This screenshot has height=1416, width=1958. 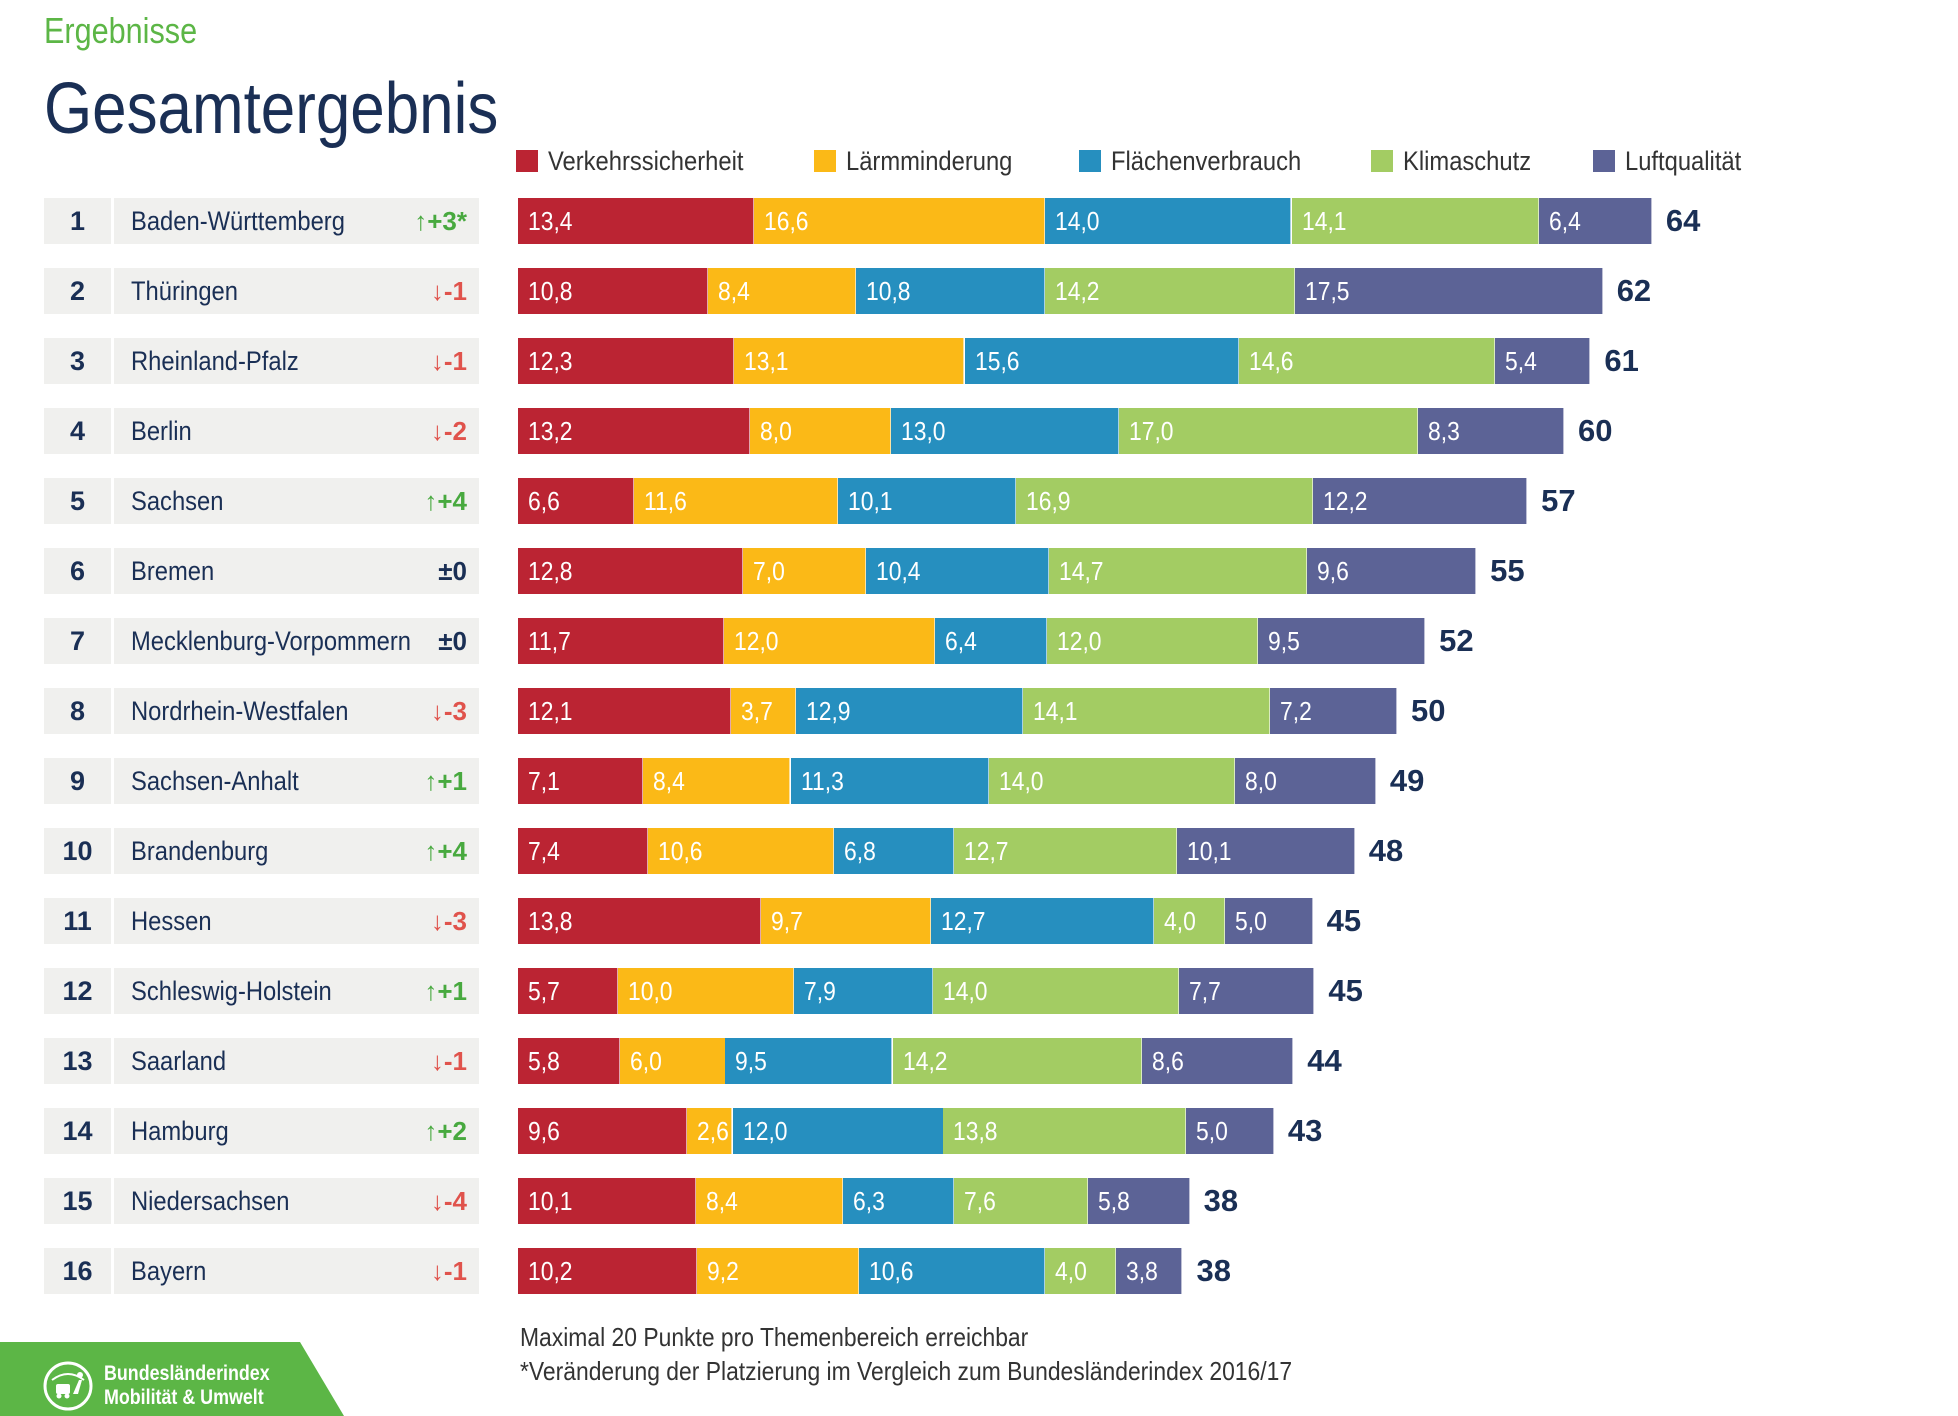 I want to click on rank-number: 8, so click(x=79, y=711).